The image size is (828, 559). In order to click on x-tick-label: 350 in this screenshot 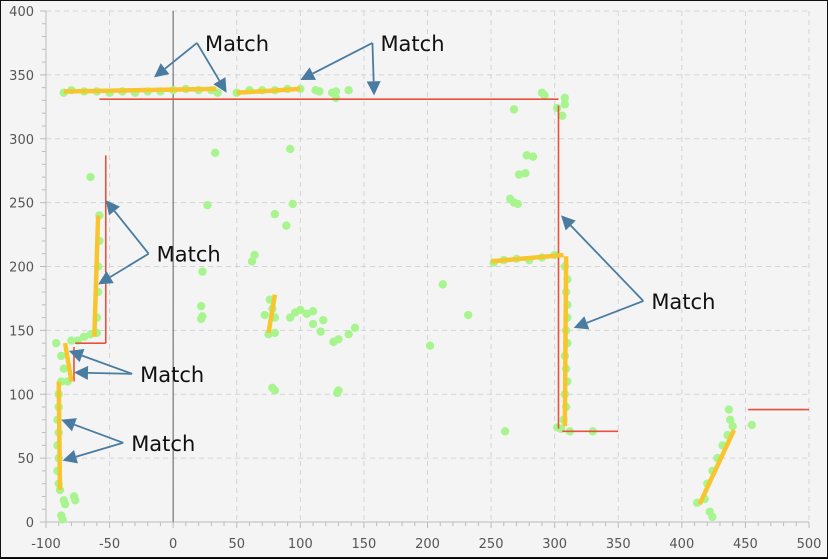, I will do `click(618, 544)`.